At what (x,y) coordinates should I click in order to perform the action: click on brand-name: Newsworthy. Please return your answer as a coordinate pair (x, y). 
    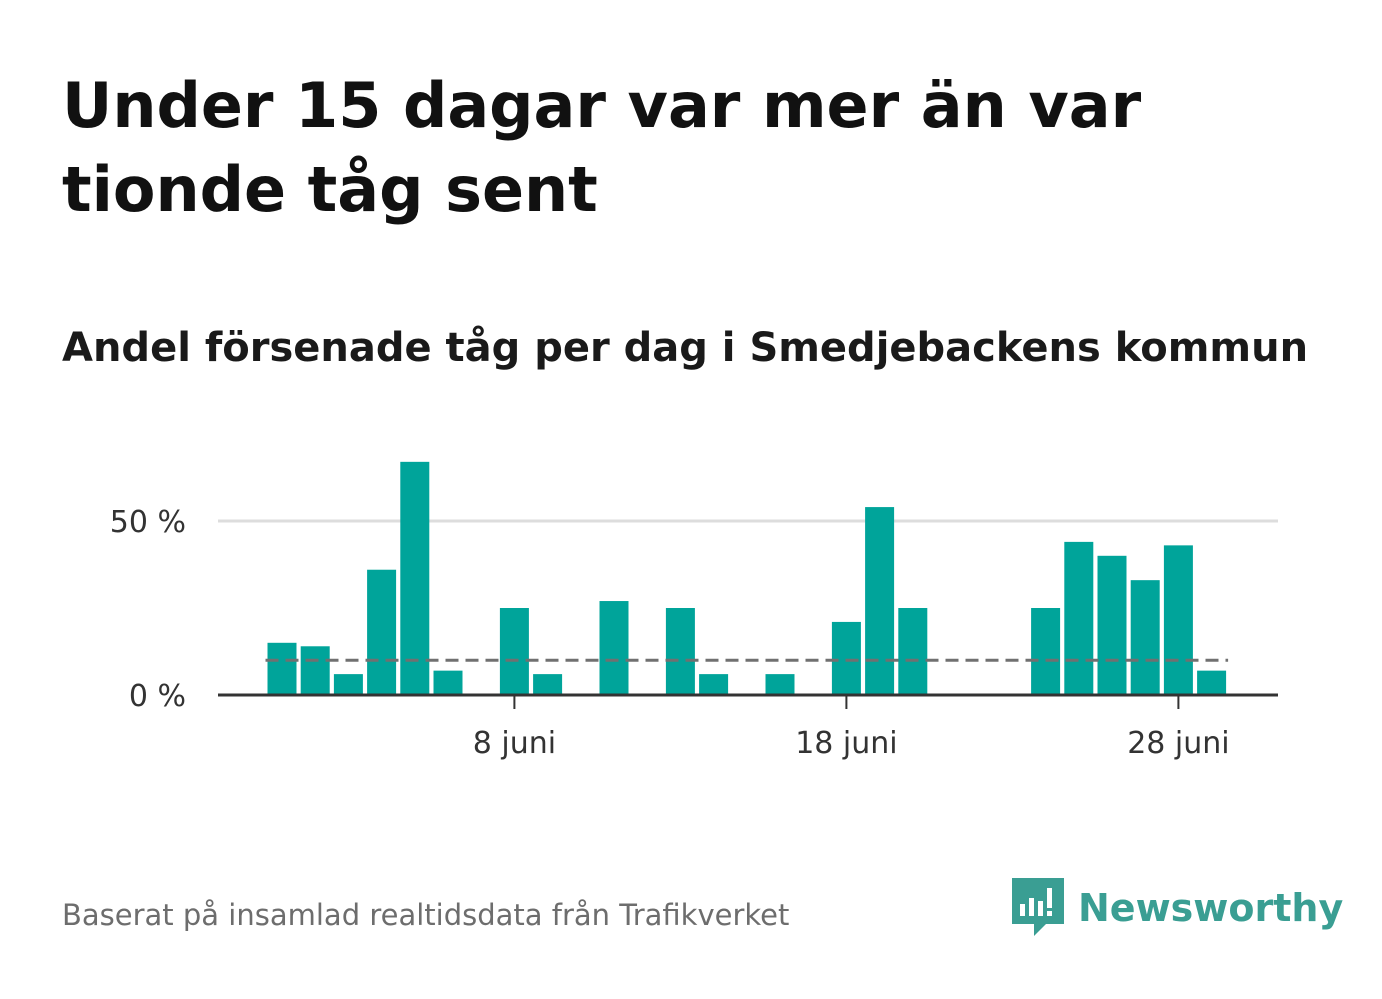
    Looking at the image, I should click on (1211, 908).